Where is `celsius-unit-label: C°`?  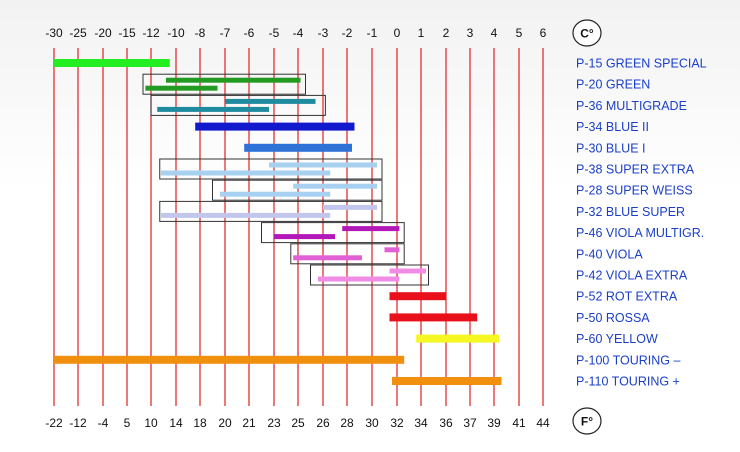 celsius-unit-label: C° is located at coordinates (587, 34).